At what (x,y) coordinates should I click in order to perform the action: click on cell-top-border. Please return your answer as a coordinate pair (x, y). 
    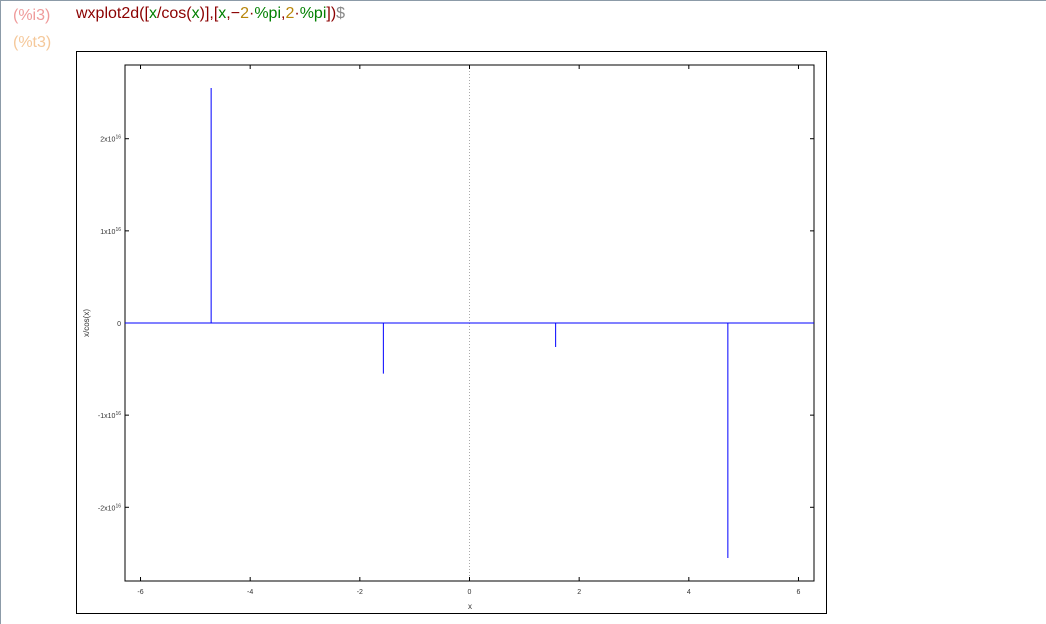
    Looking at the image, I should click on (523, 0).